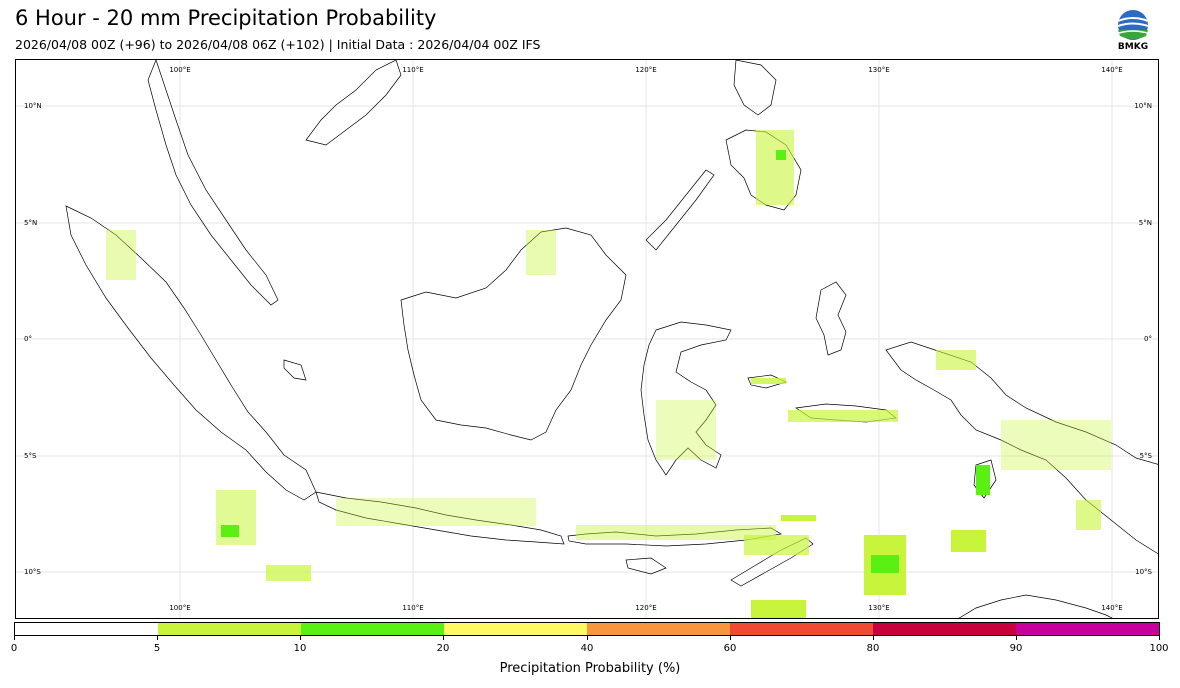  Describe the element at coordinates (1111, 608) in the screenshot. I see `lon-label-bottom: 140°E` at that location.